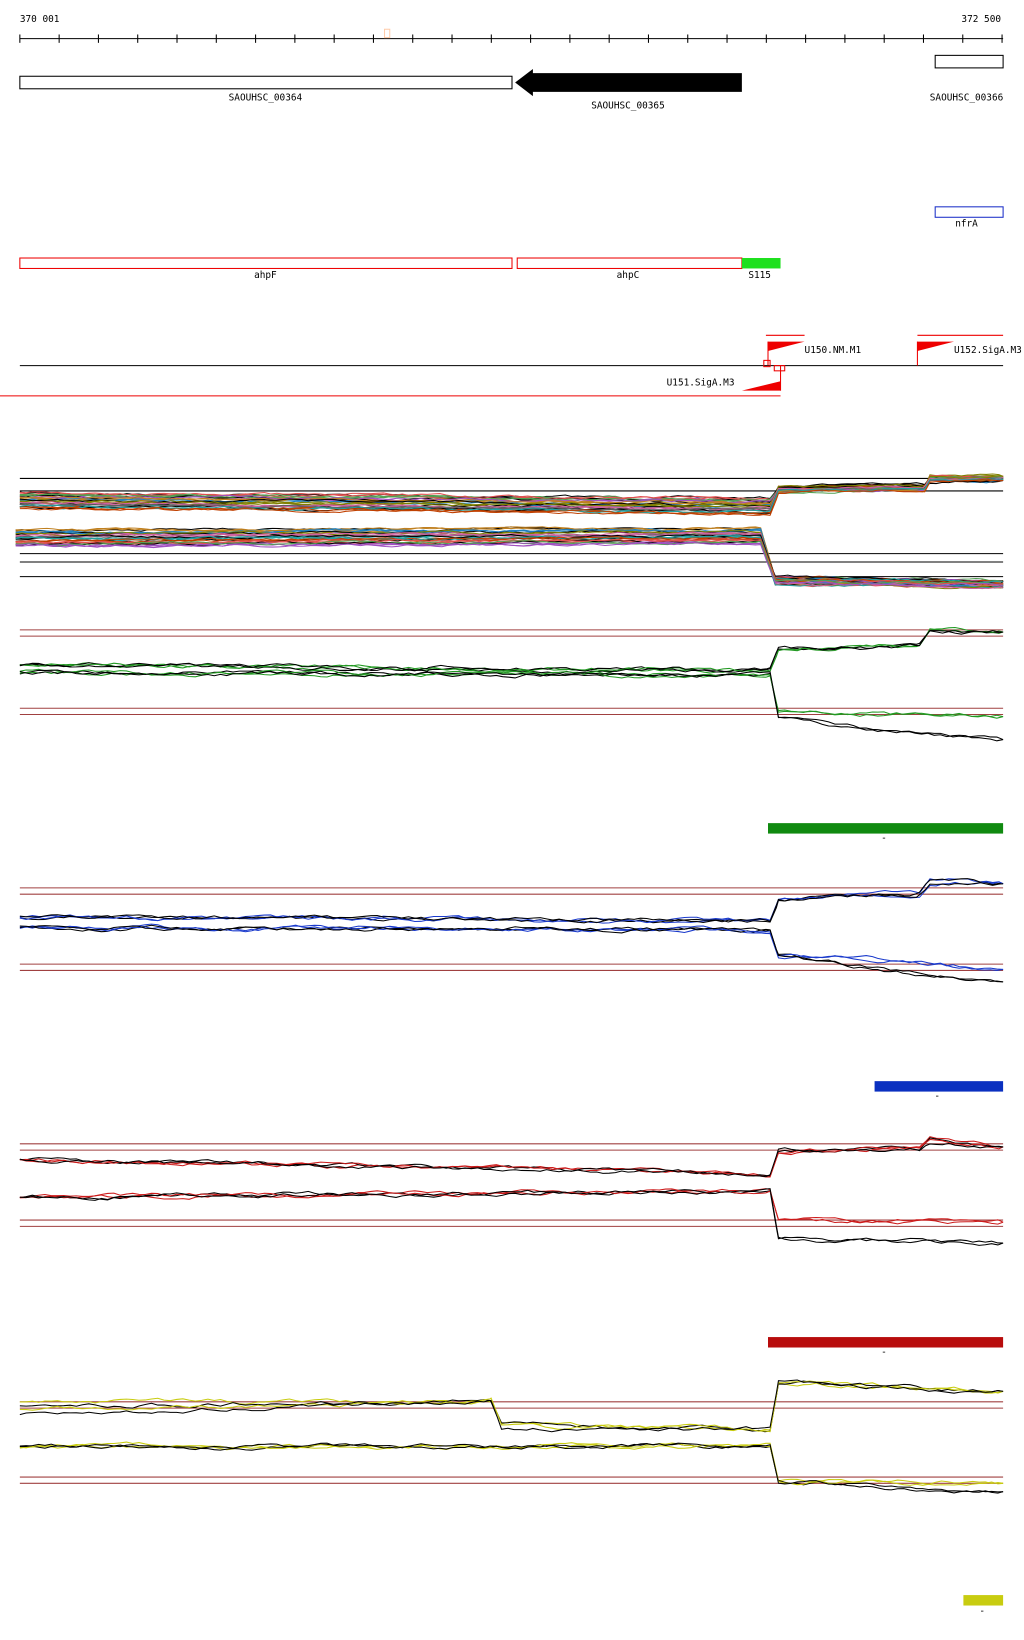 This screenshot has height=1640, width=1024. I want to click on promoter-label: U150.NM.M1, so click(833, 350).